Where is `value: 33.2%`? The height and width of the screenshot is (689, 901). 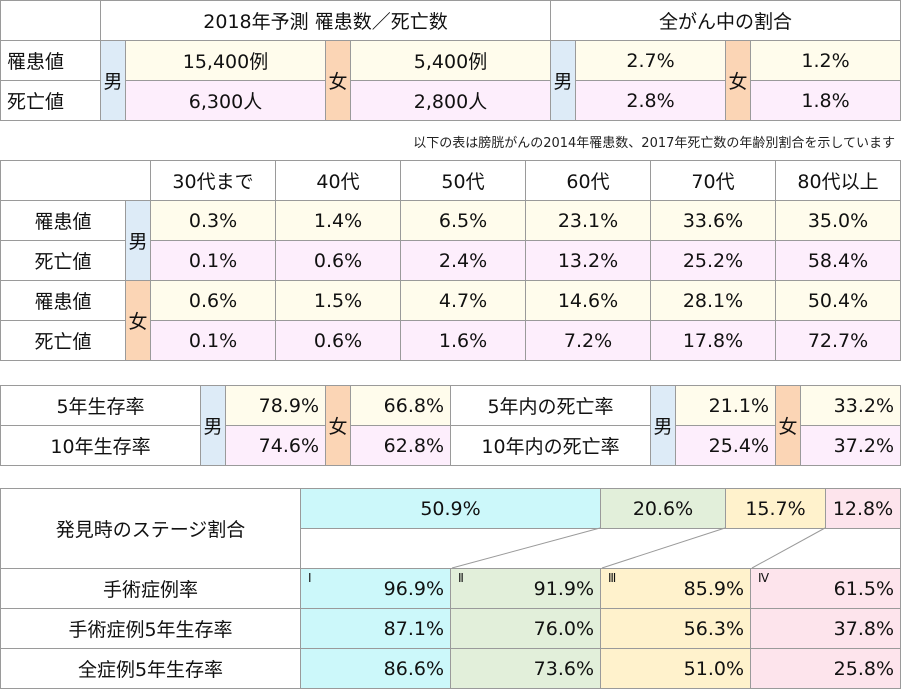
value: 33.2% is located at coordinates (850, 405).